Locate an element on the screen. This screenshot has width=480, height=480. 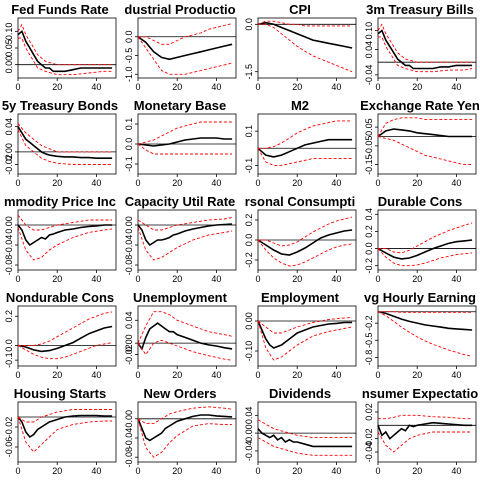
y-tick-label: 0.02 is located at coordinates (369, 412).